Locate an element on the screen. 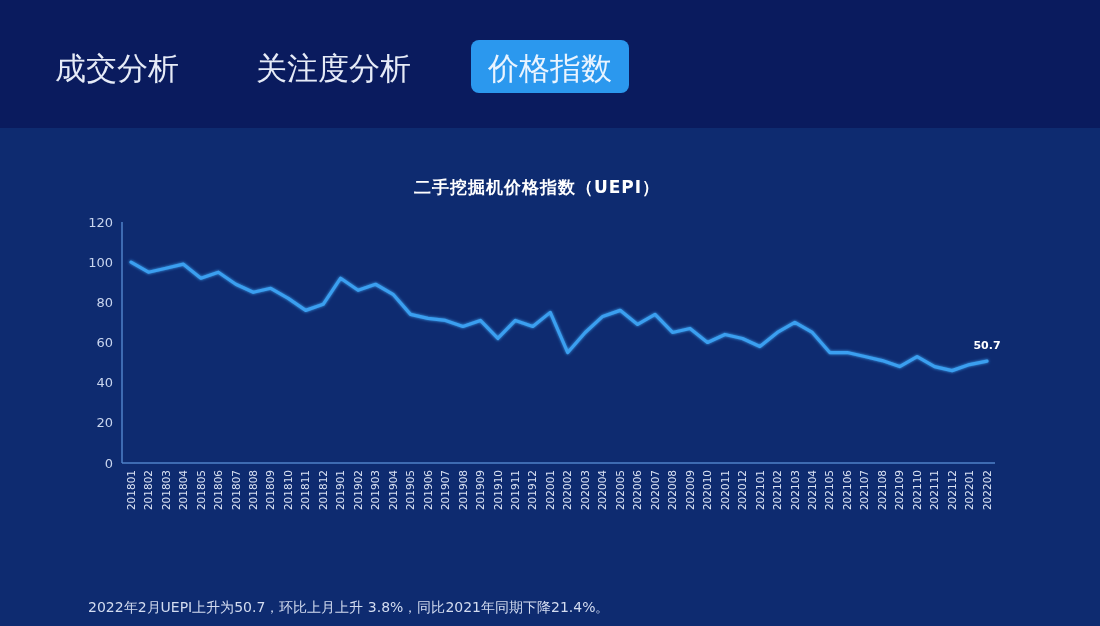 The image size is (1100, 626). x-tick-label: 202112 is located at coordinates (951, 490).